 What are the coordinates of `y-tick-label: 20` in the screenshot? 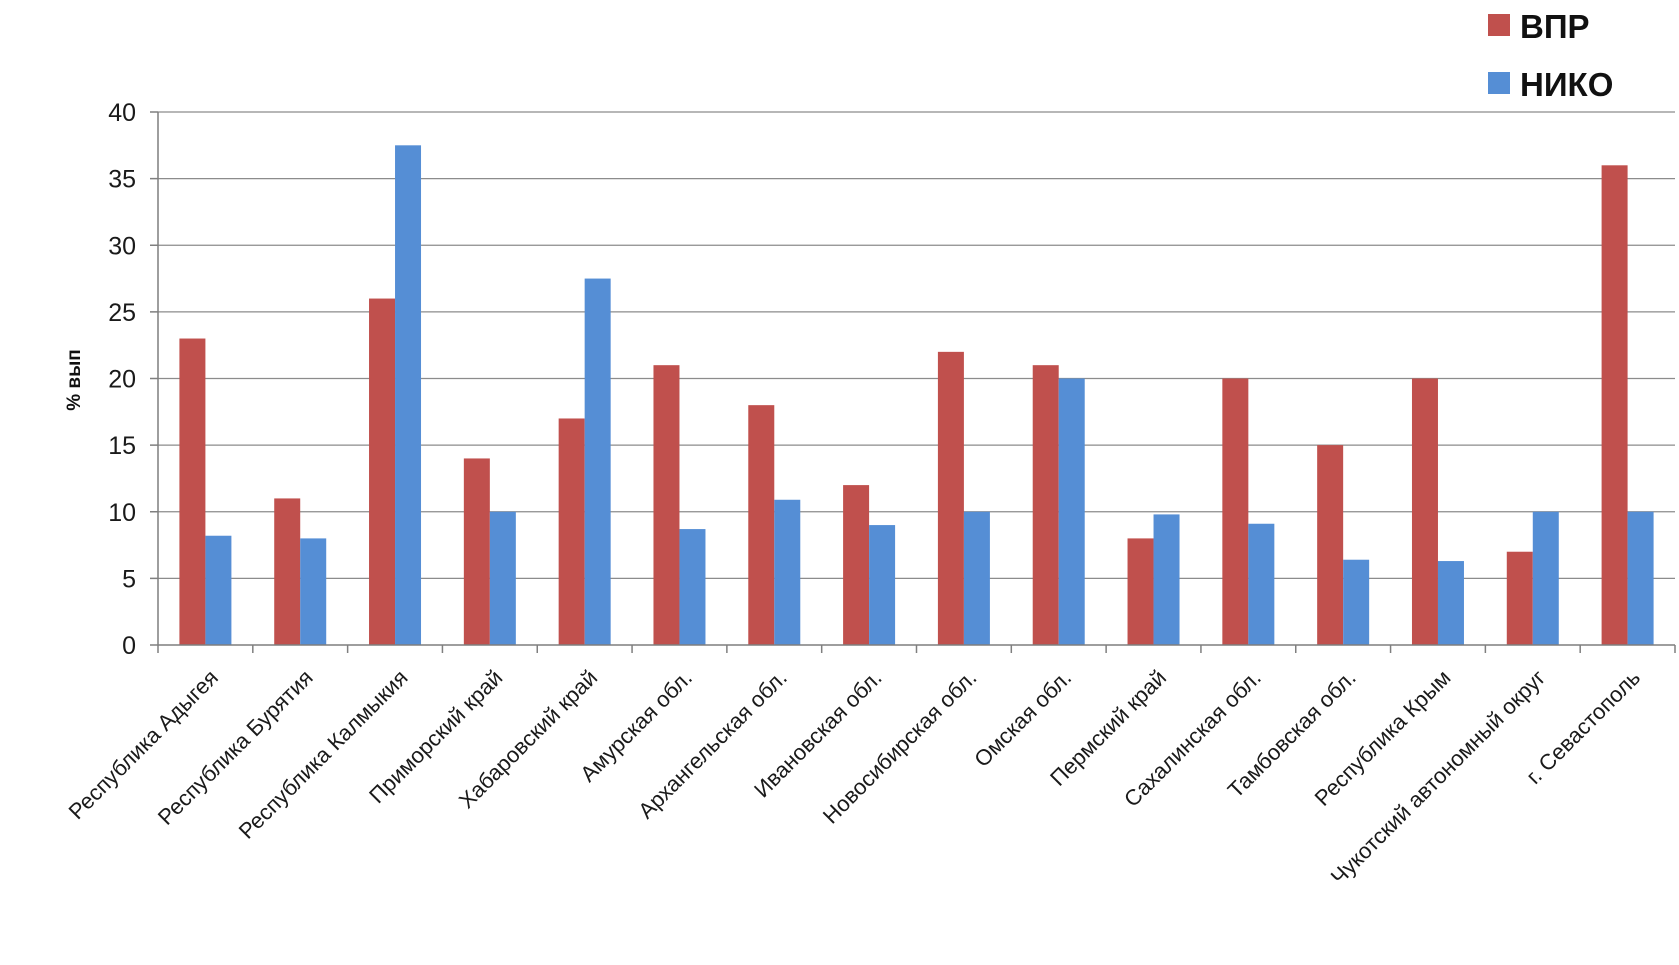 It's located at (122, 380).